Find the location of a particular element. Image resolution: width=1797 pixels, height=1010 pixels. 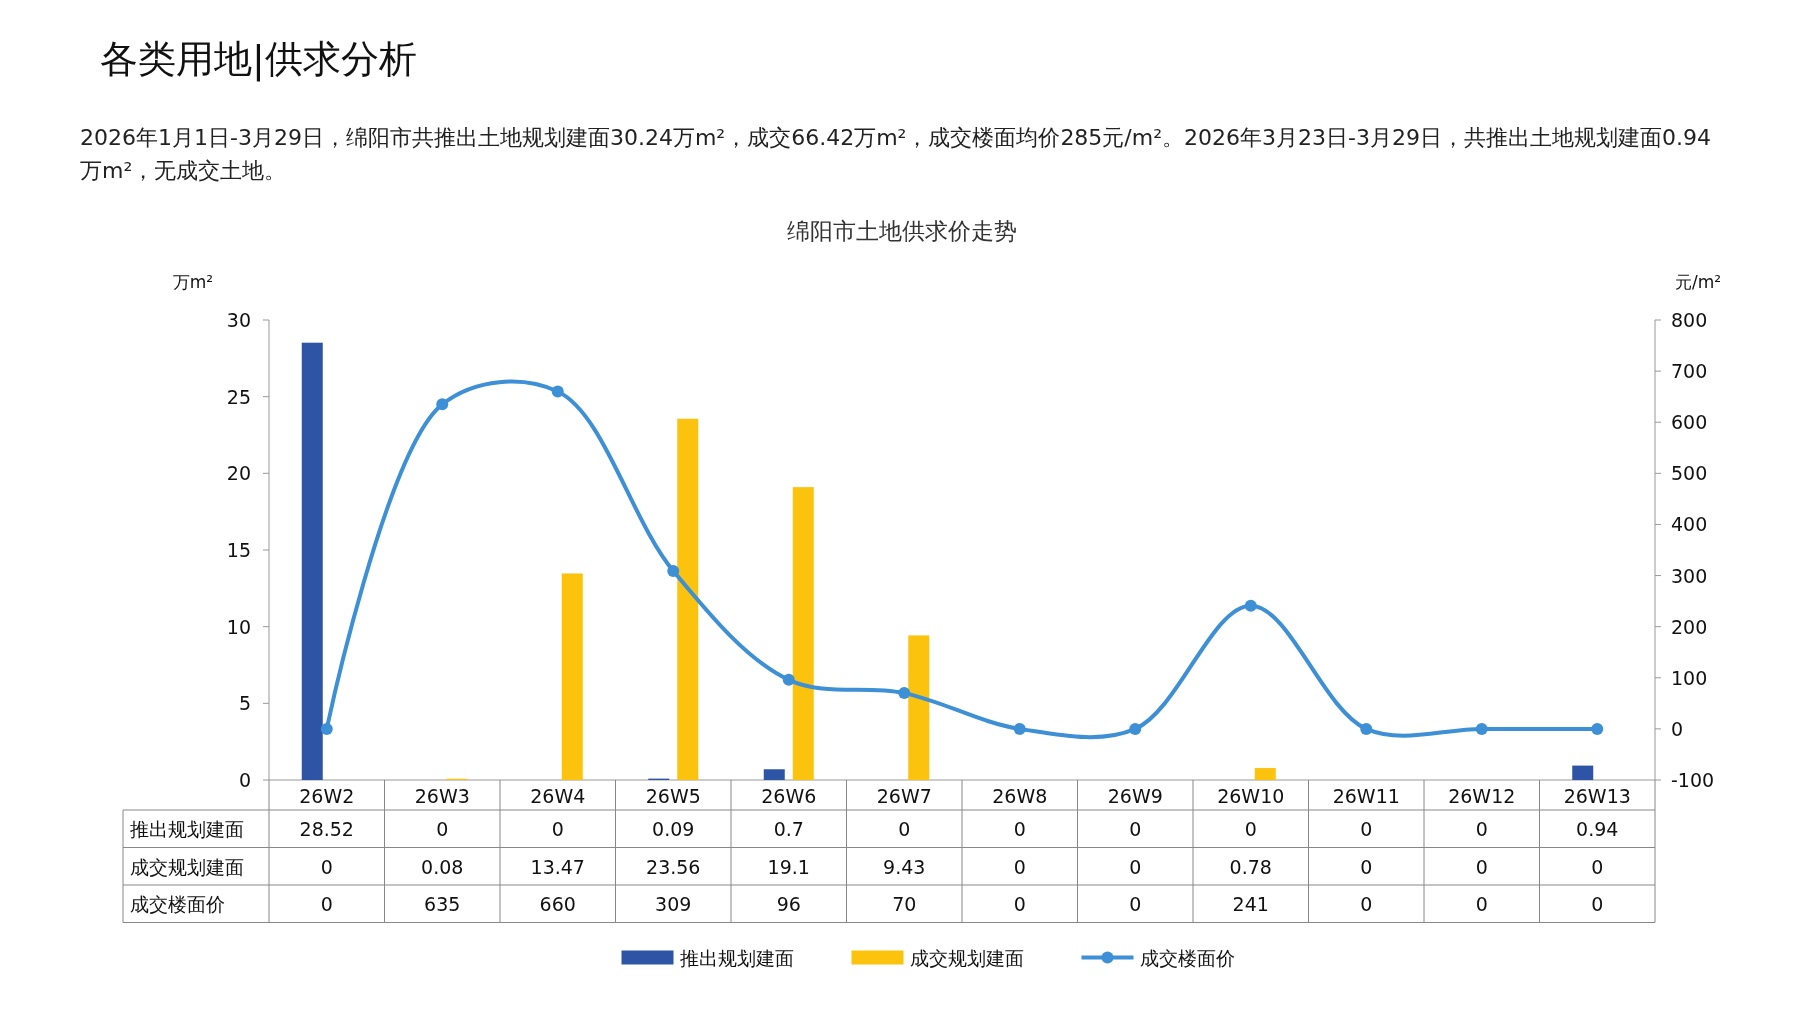

text: 成交规划建面 is located at coordinates (187, 866).